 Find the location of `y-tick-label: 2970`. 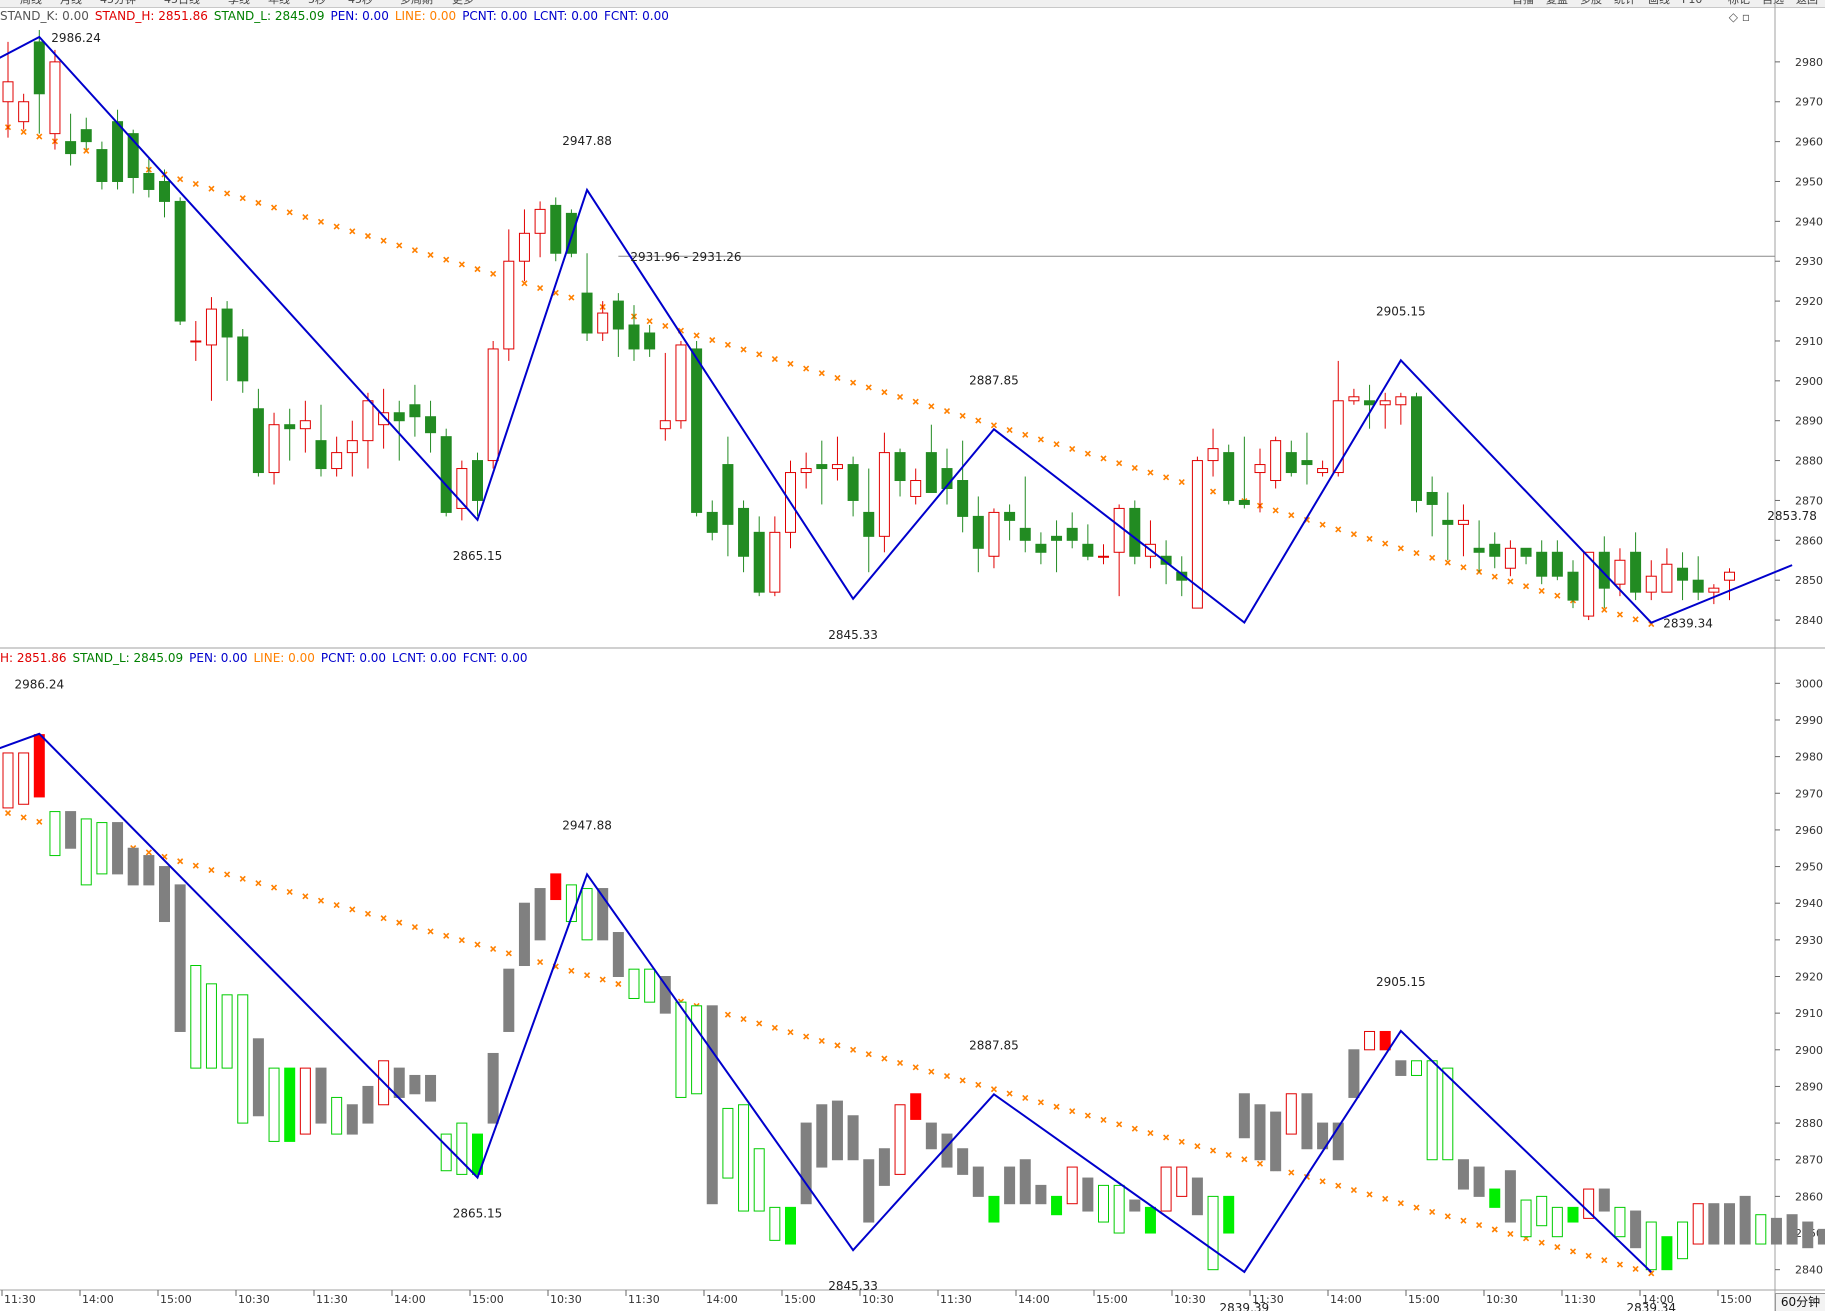

y-tick-label: 2970 is located at coordinates (1809, 793).